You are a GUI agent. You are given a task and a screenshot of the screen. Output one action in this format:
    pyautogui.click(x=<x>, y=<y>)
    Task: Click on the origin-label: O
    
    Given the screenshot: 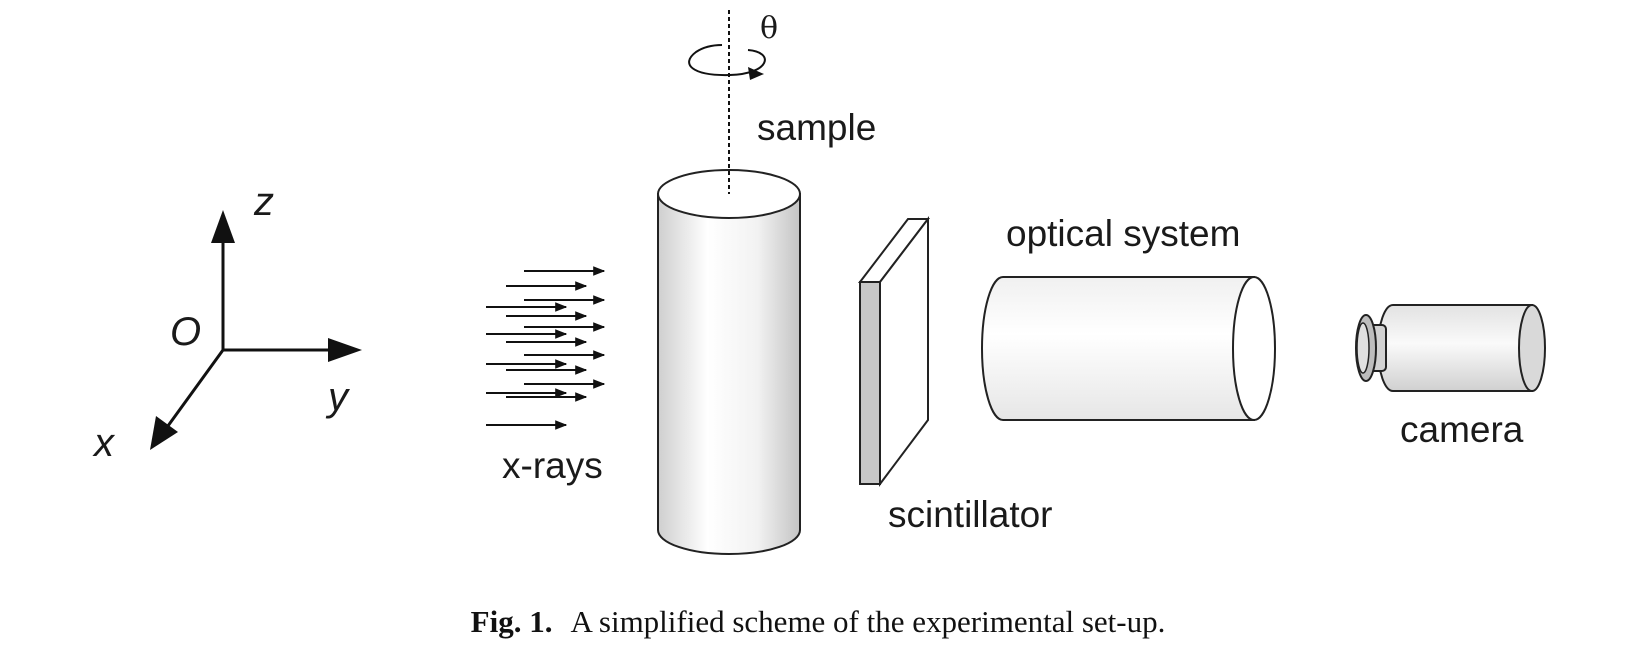 What is the action you would take?
    pyautogui.click(x=185, y=332)
    